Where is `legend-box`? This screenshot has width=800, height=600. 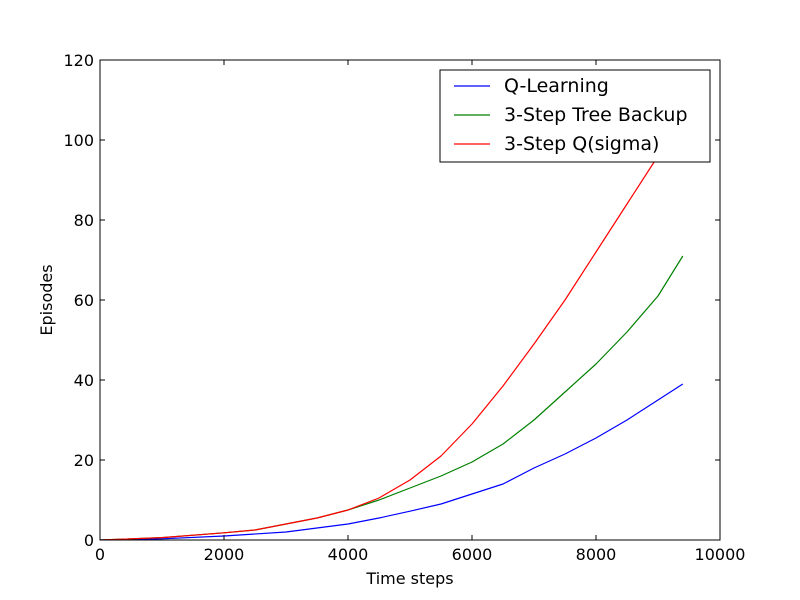 legend-box is located at coordinates (575, 116).